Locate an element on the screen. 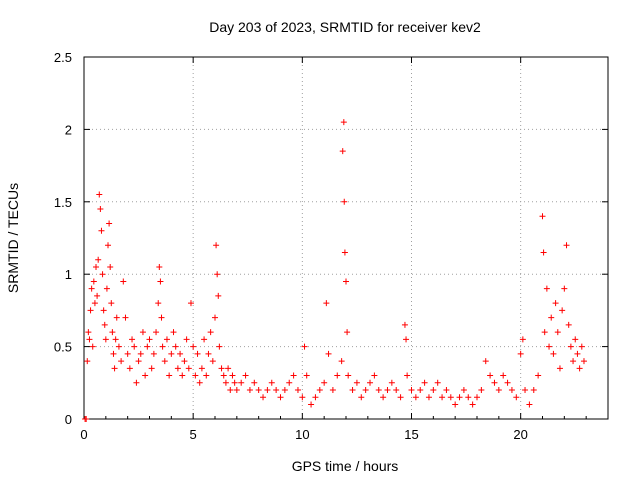 This screenshot has width=640, height=480. y-axis-label: SRMTID / TECUs is located at coordinates (13, 238).